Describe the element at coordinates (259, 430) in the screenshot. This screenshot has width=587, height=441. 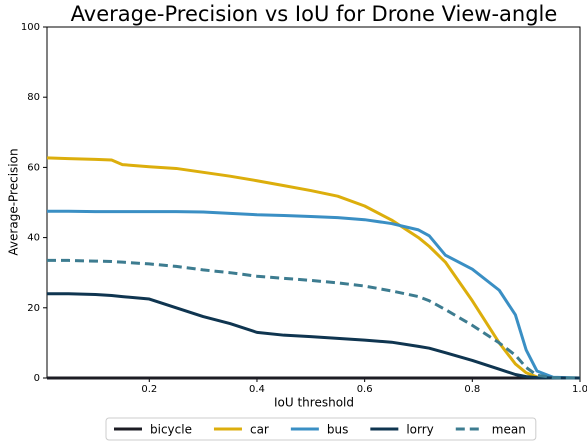
I see `legend-label: car` at that location.